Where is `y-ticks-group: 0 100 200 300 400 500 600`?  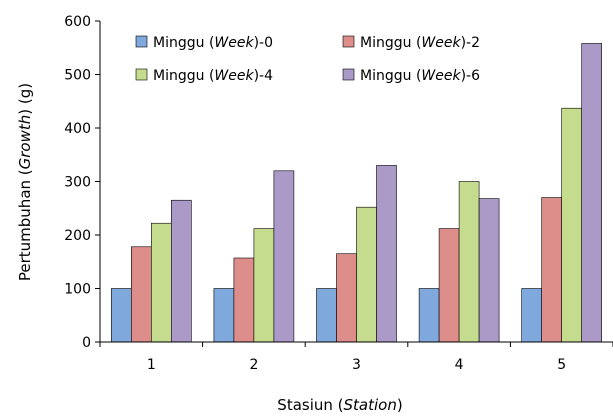
y-ticks-group: 0 100 200 300 400 500 600 is located at coordinates (82, 182).